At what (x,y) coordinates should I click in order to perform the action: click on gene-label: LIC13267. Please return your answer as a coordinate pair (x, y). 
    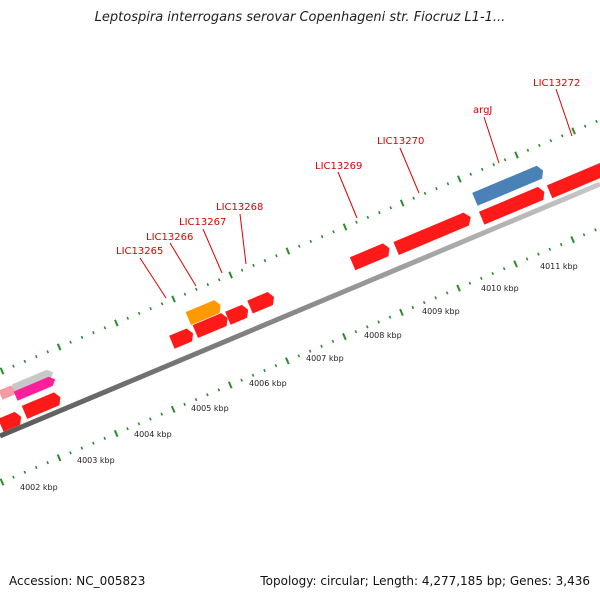
    Looking at the image, I should click on (202, 222).